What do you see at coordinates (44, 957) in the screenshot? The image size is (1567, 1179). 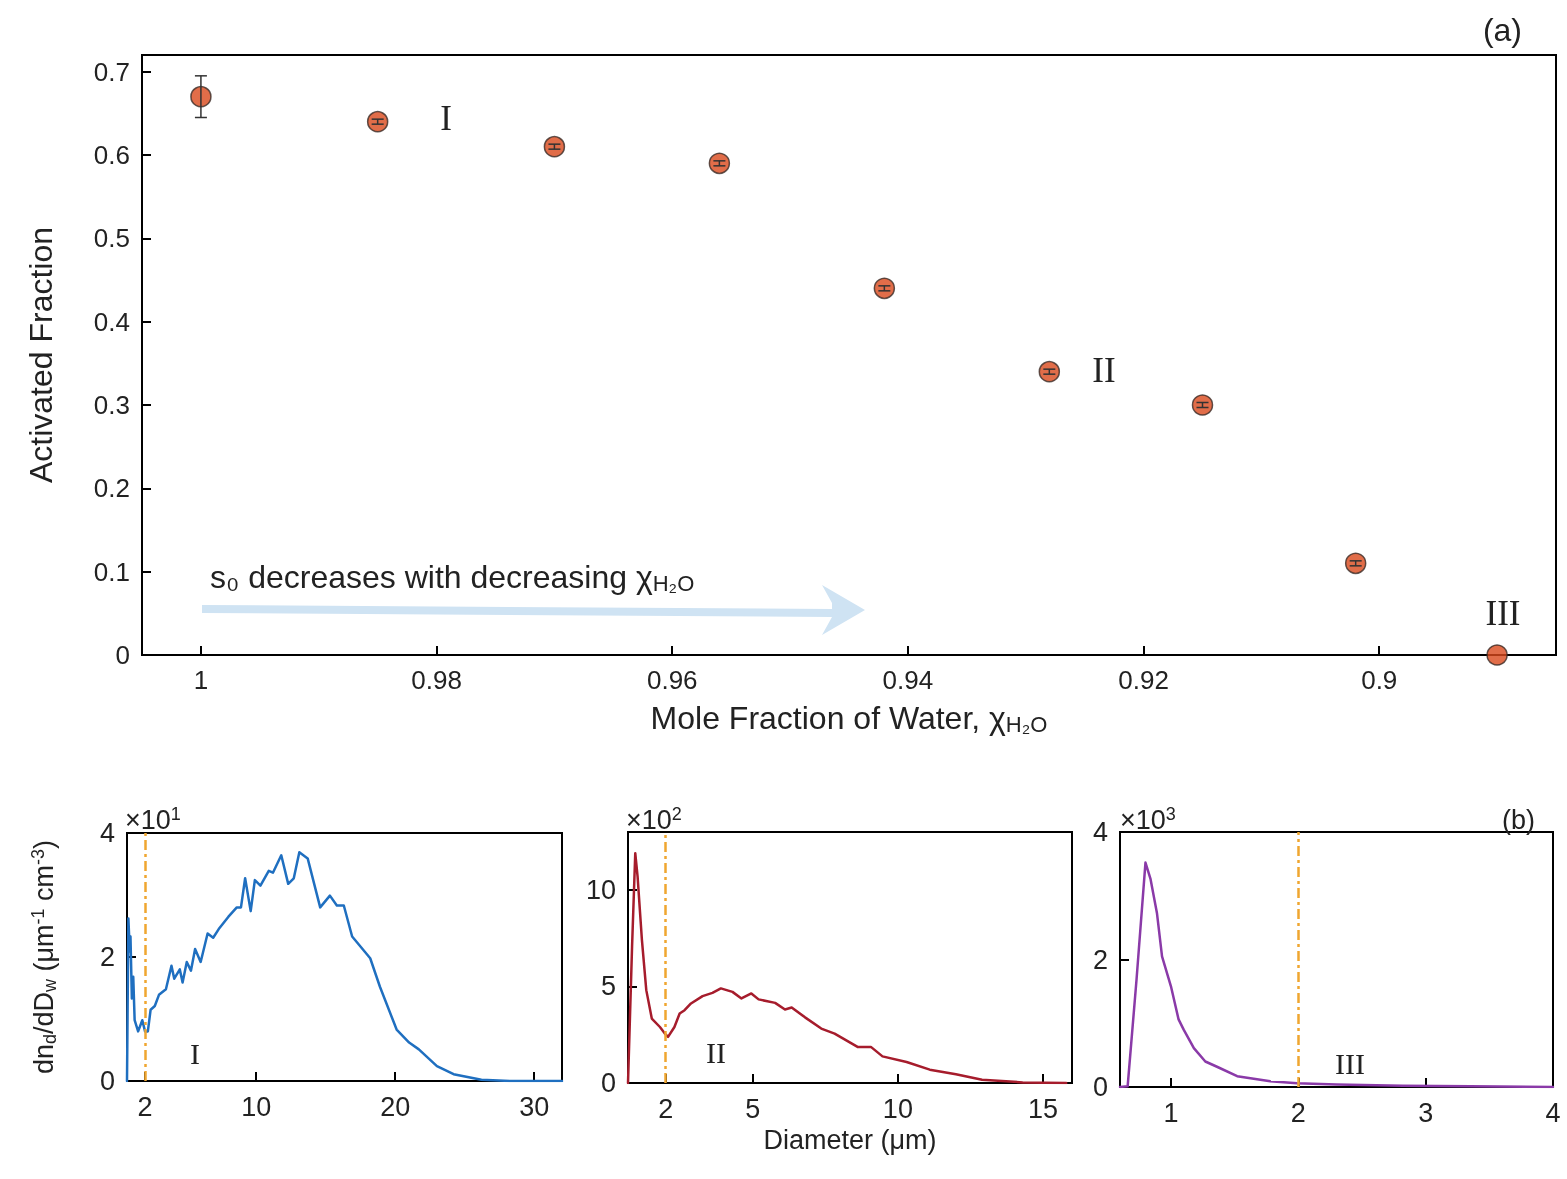 I see `text: dnd/dDw (μm-1 cm-3)` at bounding box center [44, 957].